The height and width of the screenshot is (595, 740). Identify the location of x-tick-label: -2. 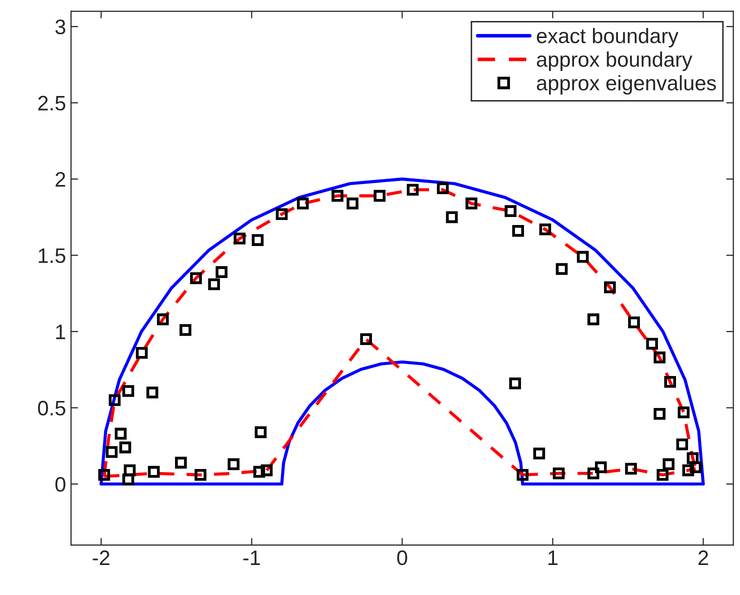
(101, 557).